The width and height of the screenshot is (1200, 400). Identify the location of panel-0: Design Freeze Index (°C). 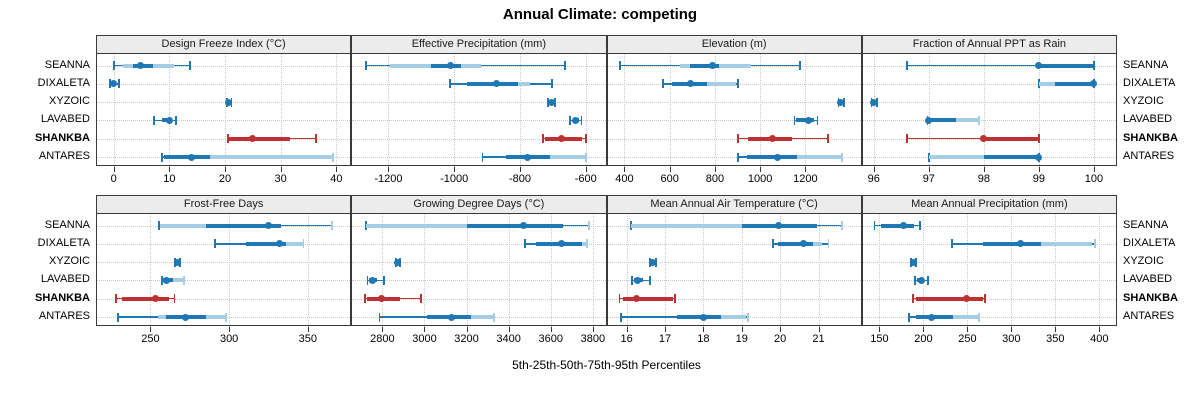
(224, 101).